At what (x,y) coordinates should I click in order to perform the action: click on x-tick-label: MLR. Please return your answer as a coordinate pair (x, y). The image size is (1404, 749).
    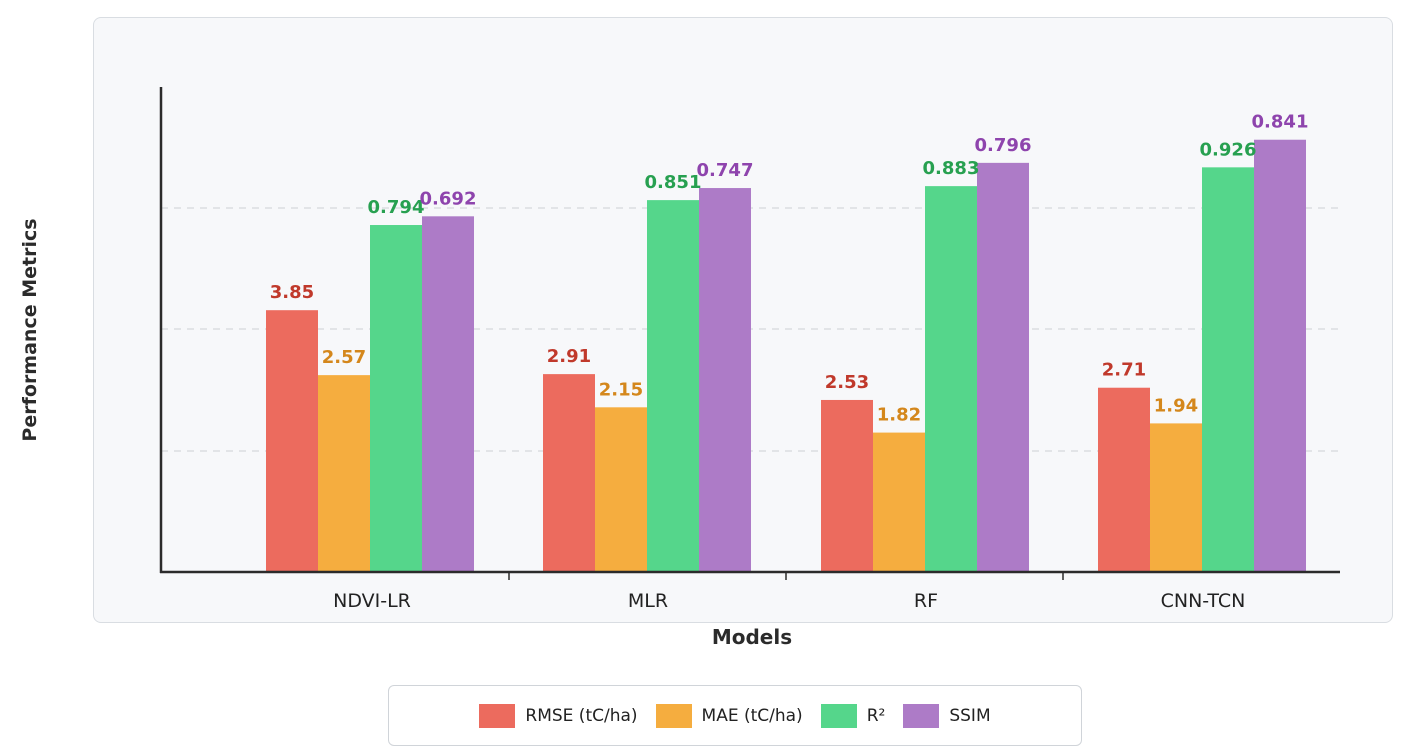
    Looking at the image, I should click on (648, 601).